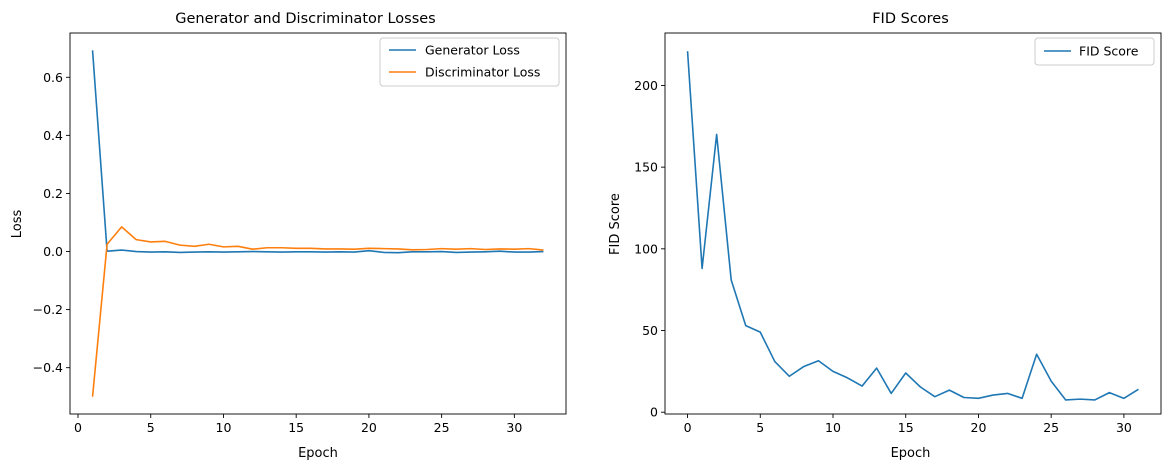 This screenshot has height=470, width=1167. I want to click on fid-legend: FID Score, so click(1094, 51).